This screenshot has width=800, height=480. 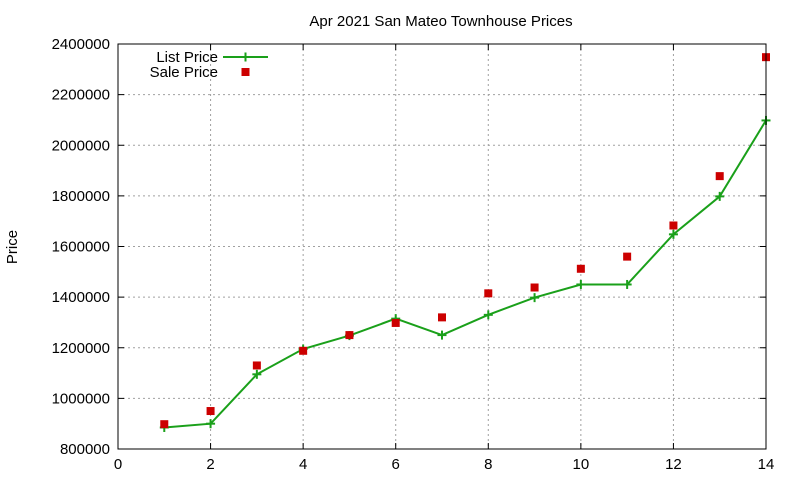 What do you see at coordinates (12, 247) in the screenshot?
I see `y-axis-label: Price` at bounding box center [12, 247].